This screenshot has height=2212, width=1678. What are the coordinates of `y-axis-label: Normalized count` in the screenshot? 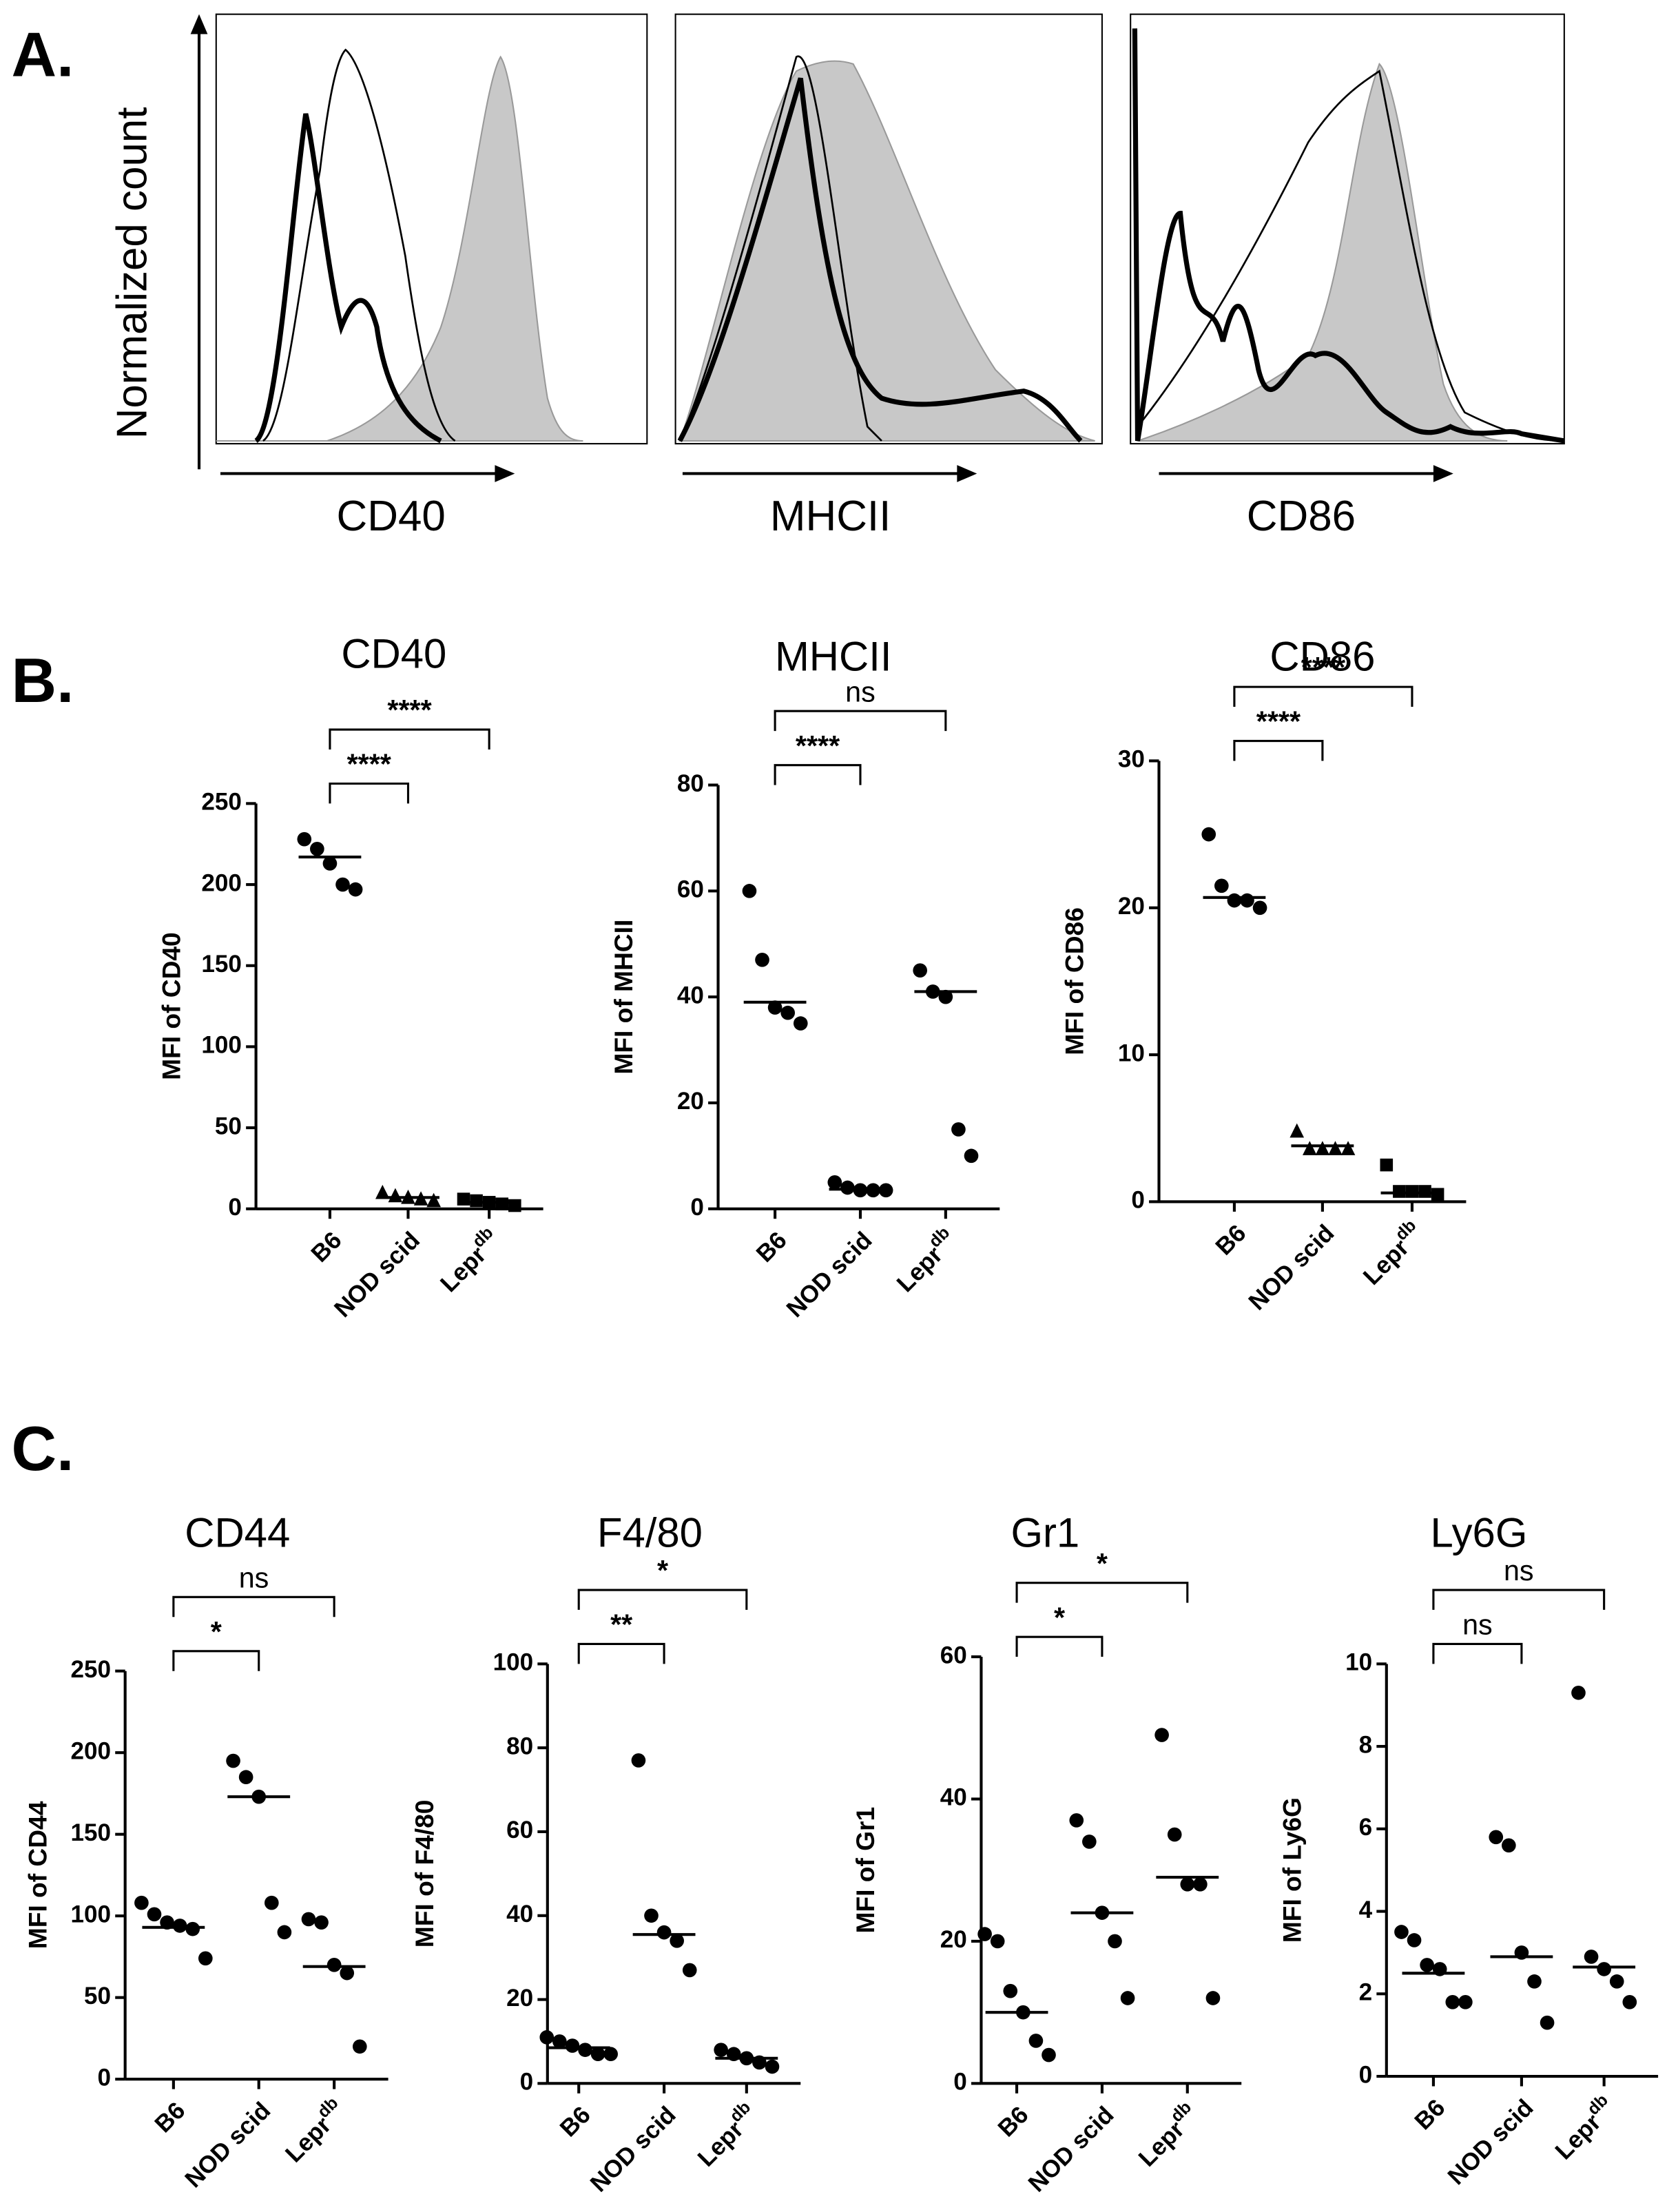 It's located at (132, 273).